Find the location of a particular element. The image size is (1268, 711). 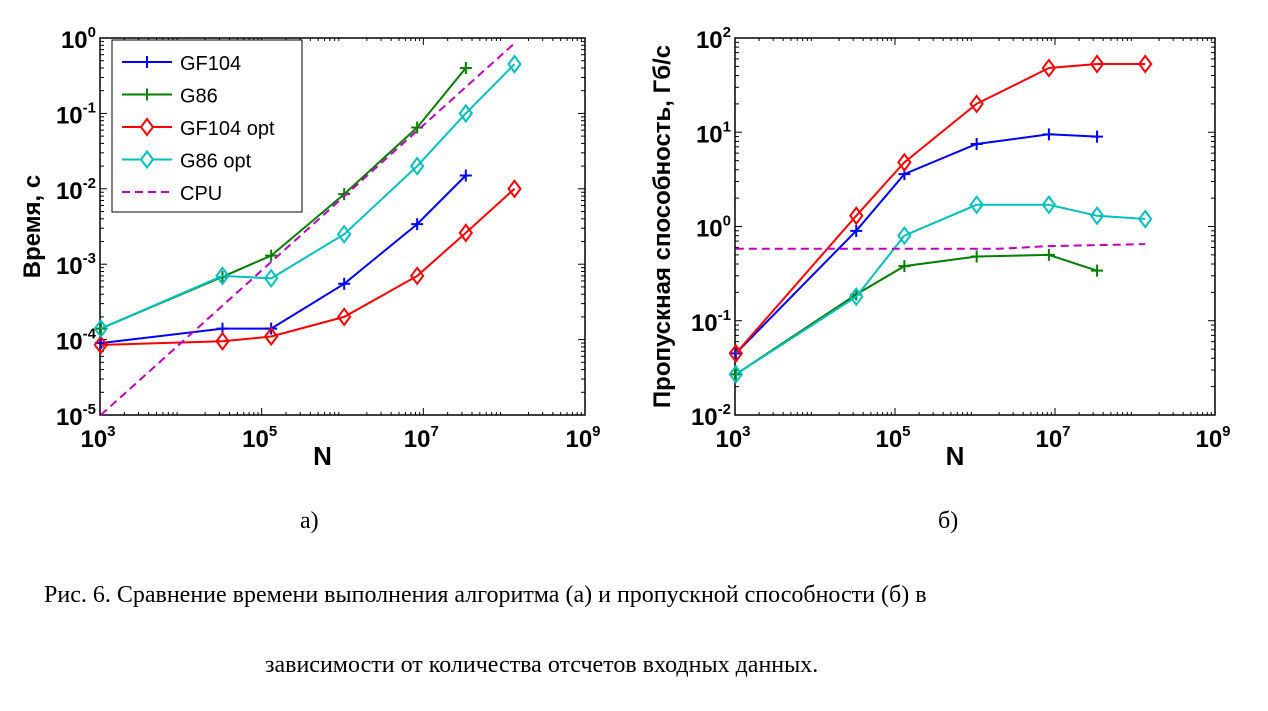

y-tick-label: 10² is located at coordinates (713, 39).